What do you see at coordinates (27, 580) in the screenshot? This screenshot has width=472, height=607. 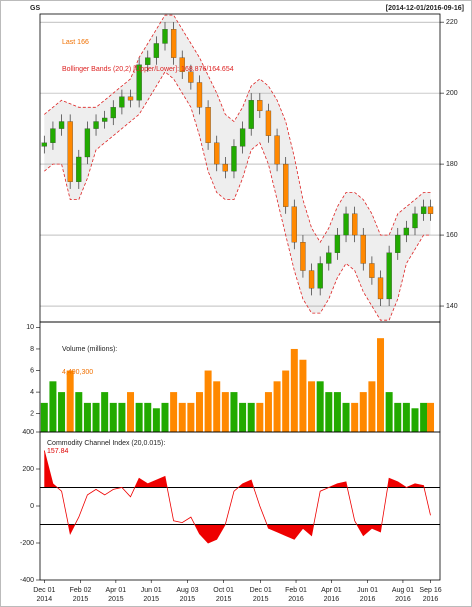 I see `y-tick-label: -400` at bounding box center [27, 580].